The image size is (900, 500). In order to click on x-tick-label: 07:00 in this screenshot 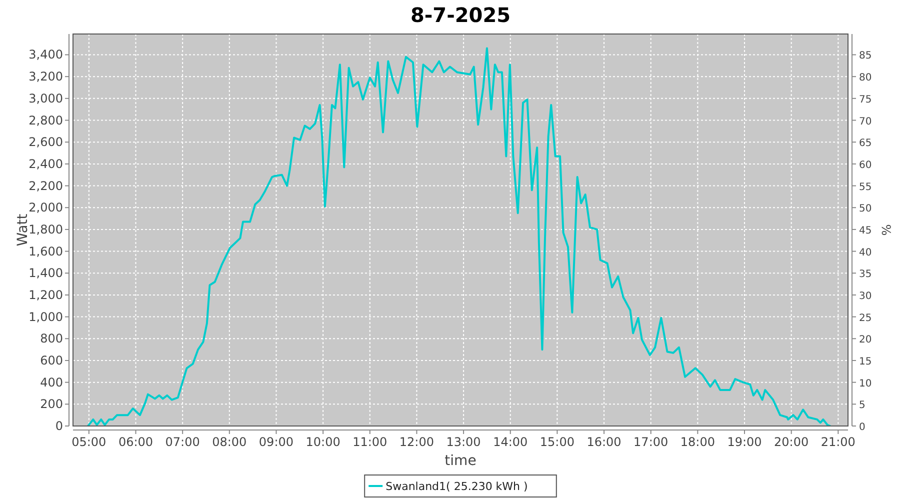, I will do `click(182, 442)`.